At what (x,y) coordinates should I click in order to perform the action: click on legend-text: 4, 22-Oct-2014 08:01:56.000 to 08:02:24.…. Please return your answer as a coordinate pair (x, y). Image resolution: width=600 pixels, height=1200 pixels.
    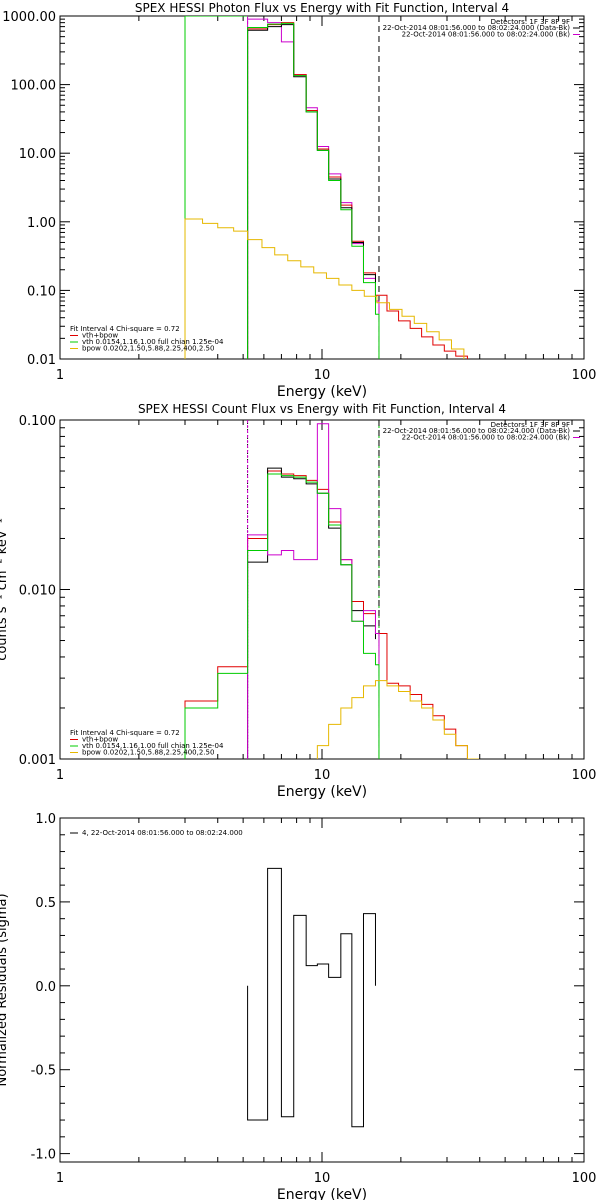
    Looking at the image, I should click on (162, 833).